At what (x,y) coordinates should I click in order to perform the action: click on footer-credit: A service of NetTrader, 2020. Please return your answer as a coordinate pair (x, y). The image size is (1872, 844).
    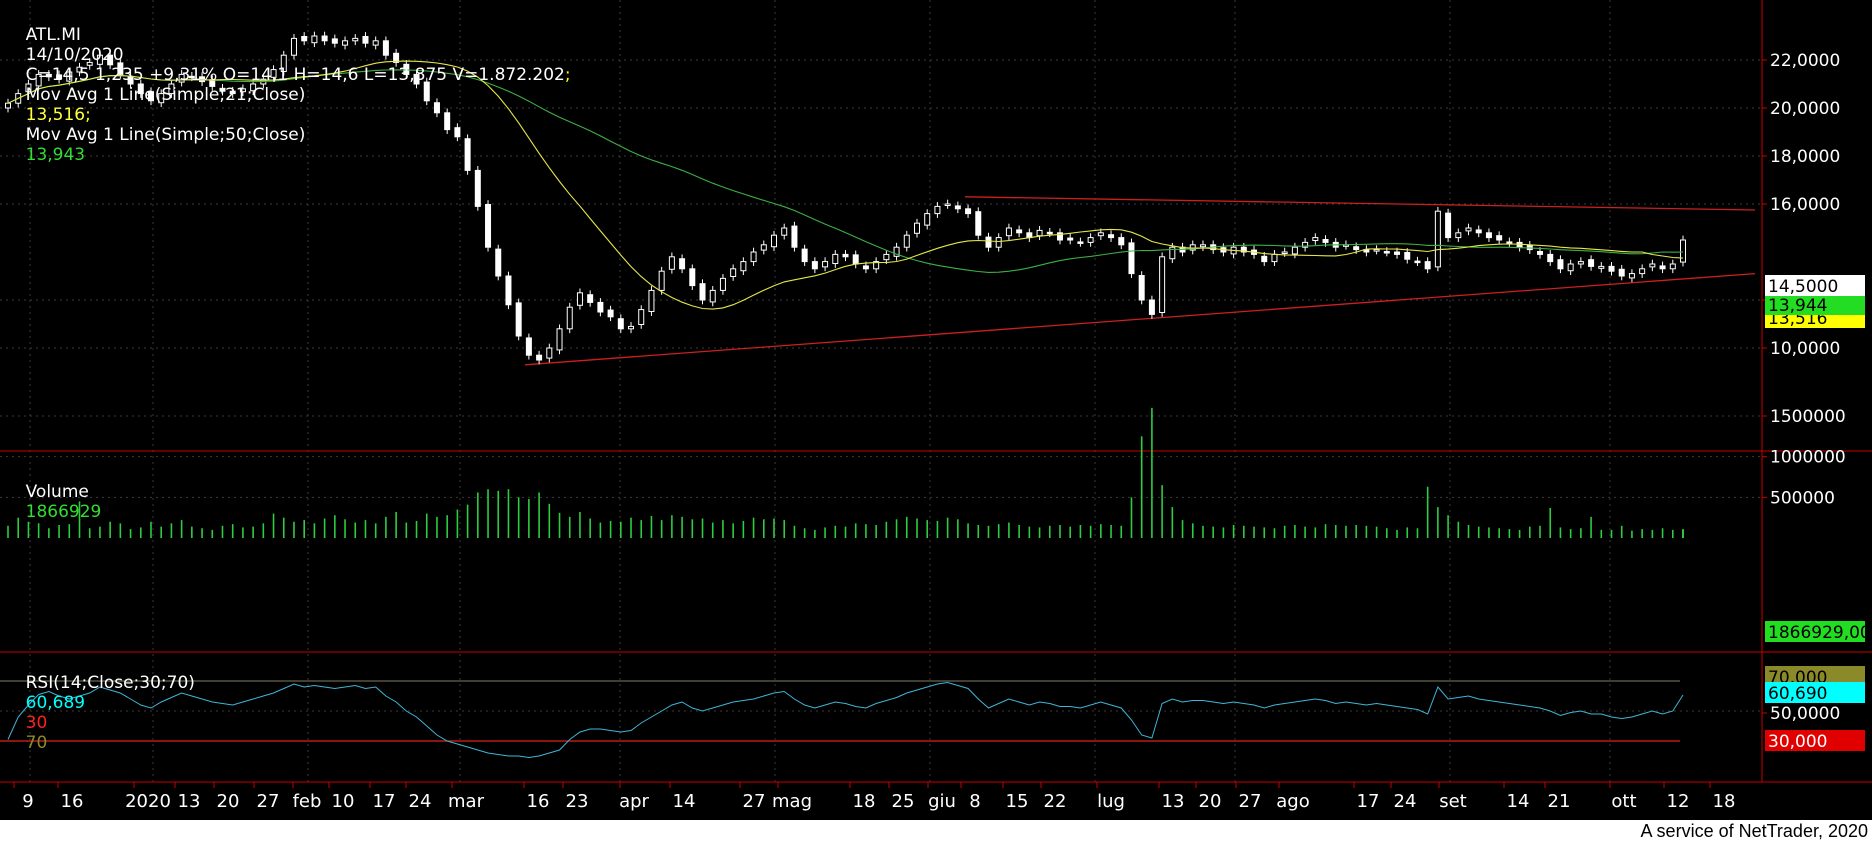
    Looking at the image, I should click on (1754, 831).